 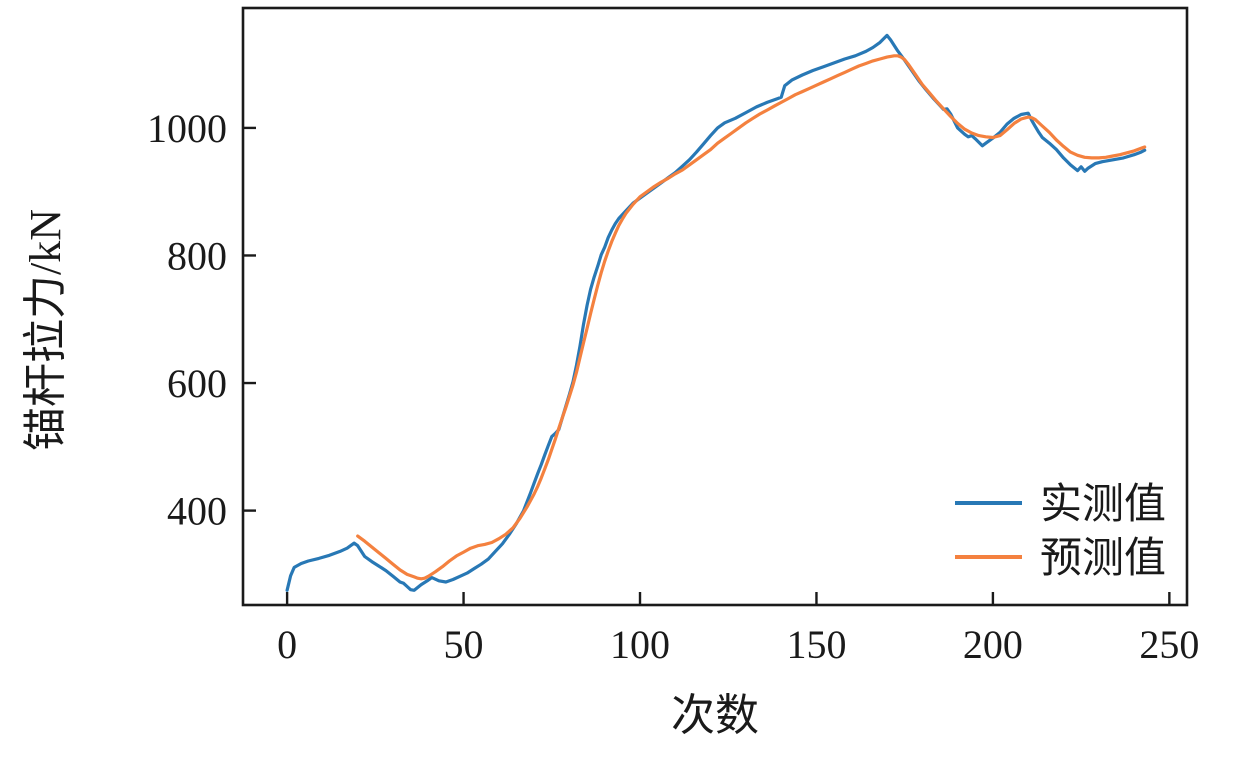 What do you see at coordinates (197, 255) in the screenshot?
I see `y-tick-label-800: 800` at bounding box center [197, 255].